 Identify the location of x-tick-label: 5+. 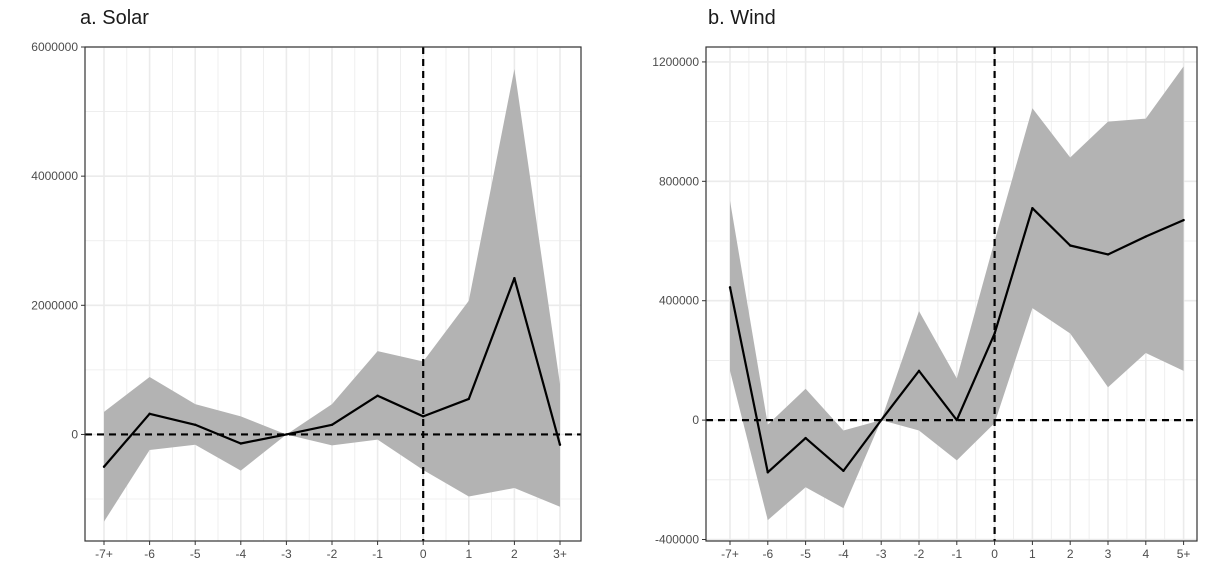
(1184, 554).